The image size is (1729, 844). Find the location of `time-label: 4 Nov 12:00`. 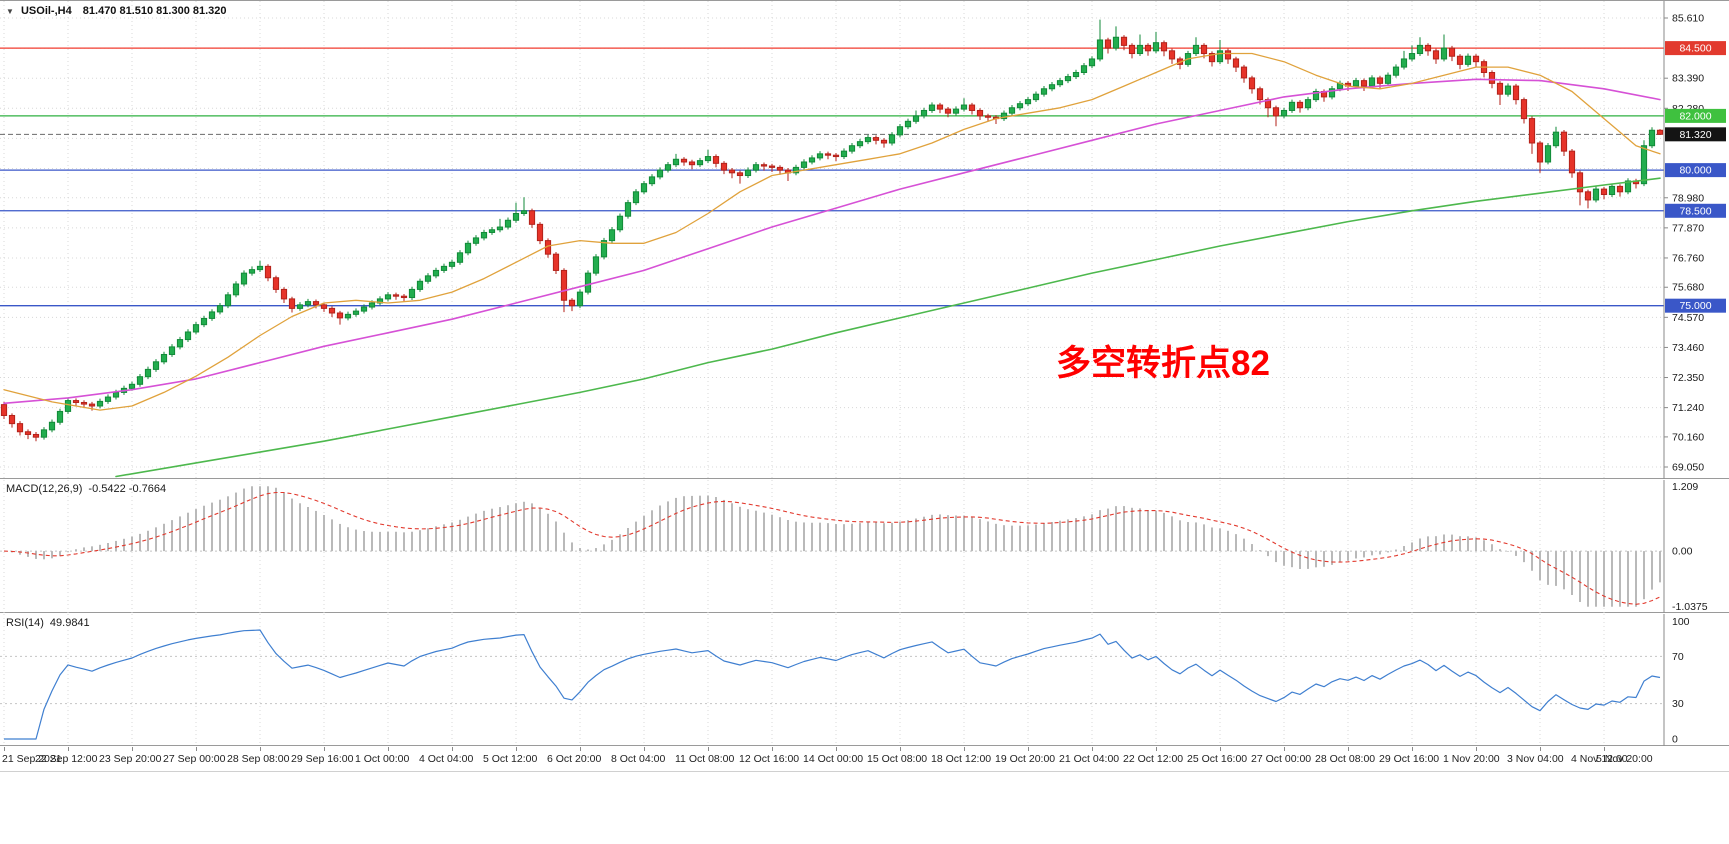

time-label: 4 Nov 12:00 is located at coordinates (1599, 759).